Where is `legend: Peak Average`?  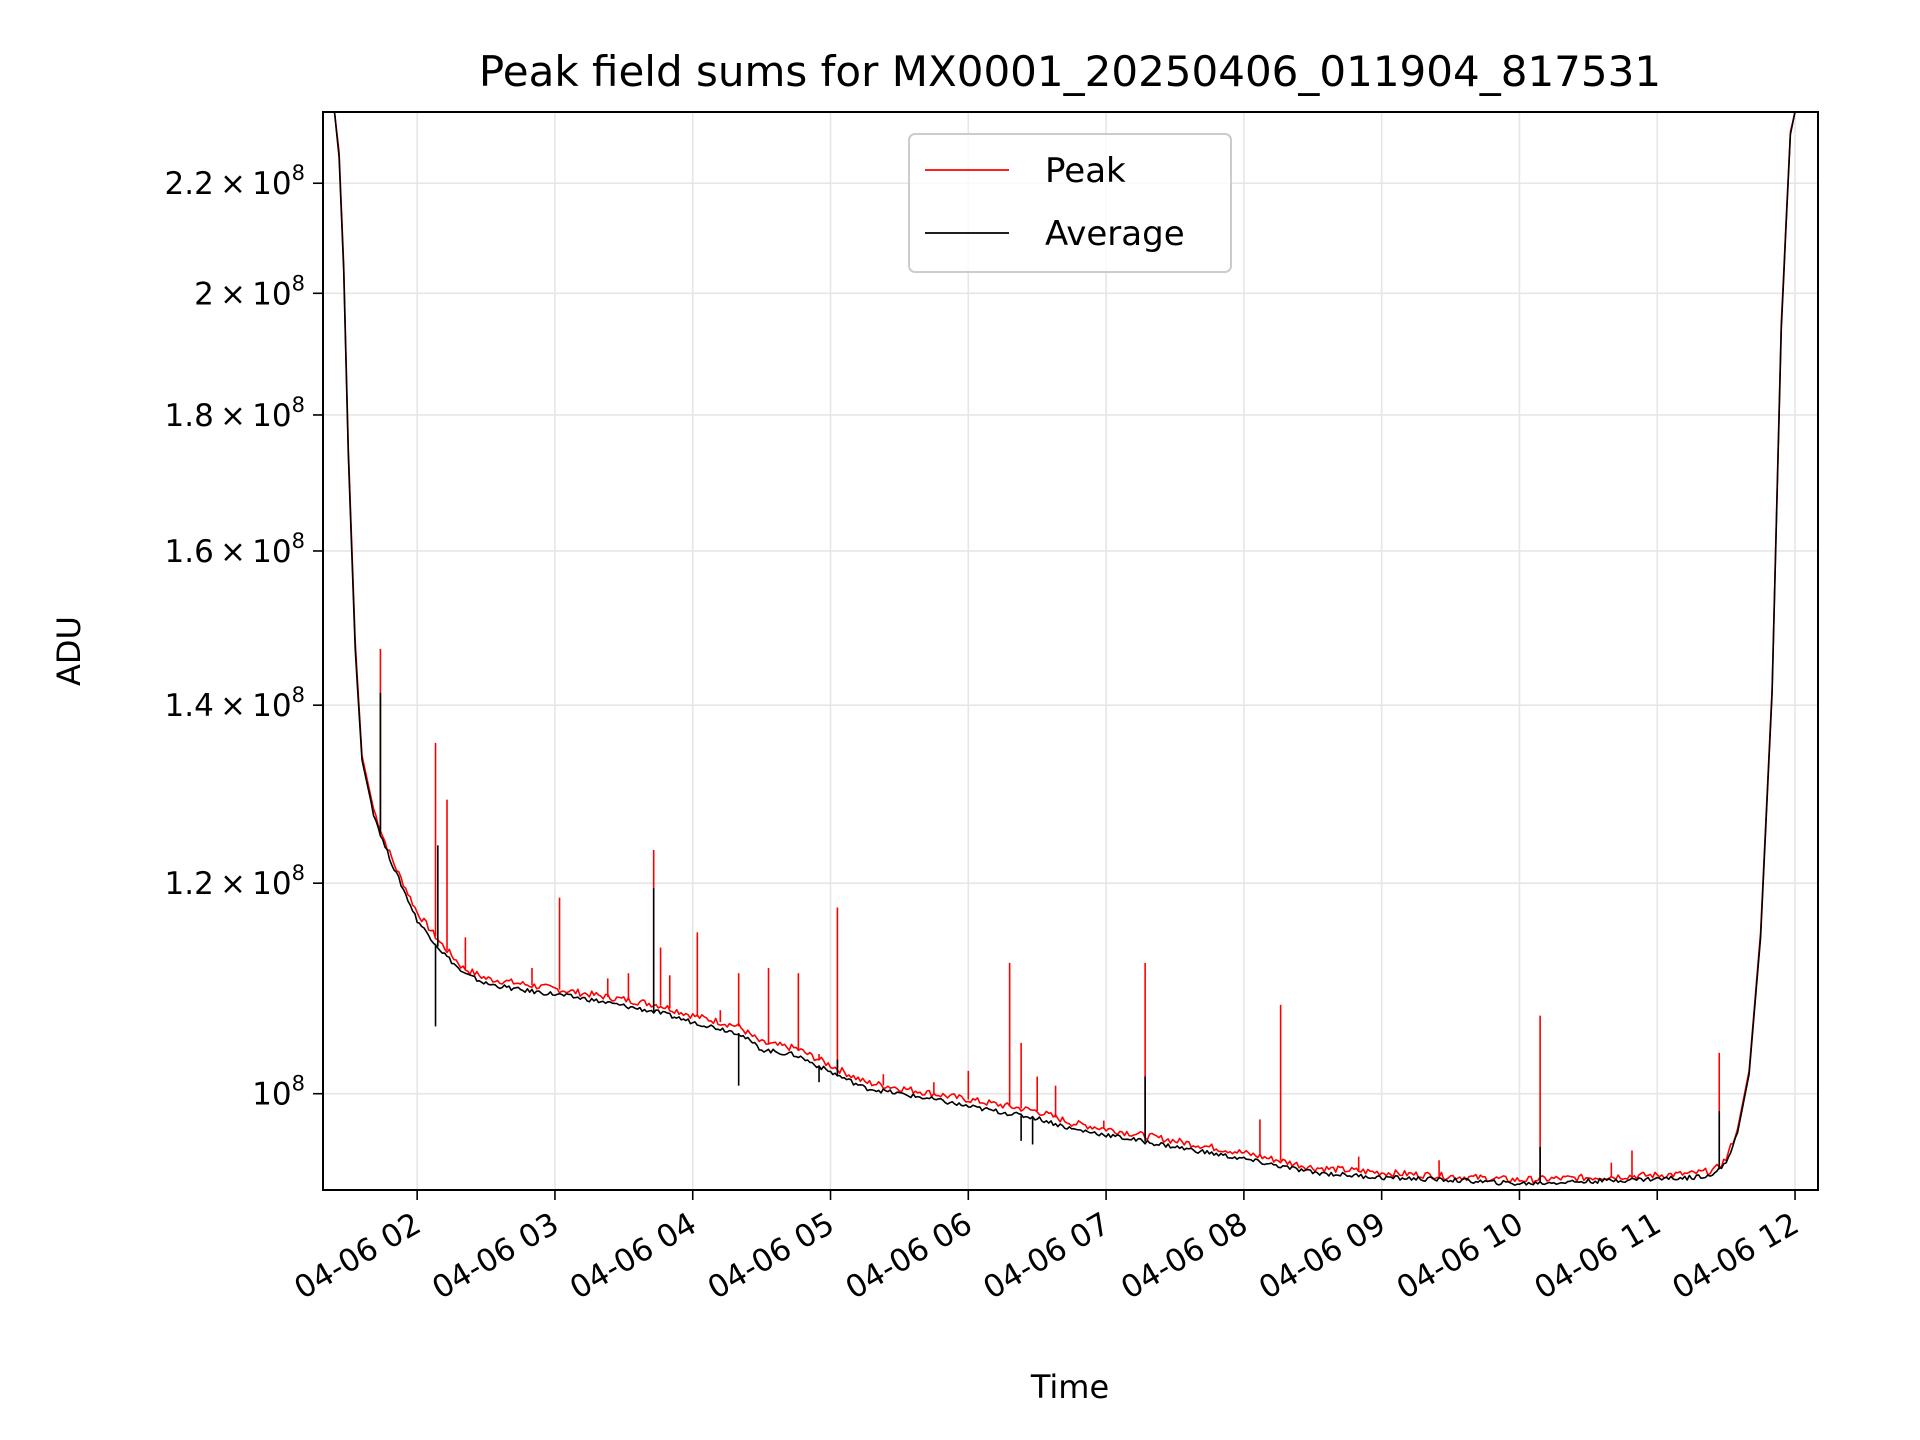 legend: Peak Average is located at coordinates (1070, 203).